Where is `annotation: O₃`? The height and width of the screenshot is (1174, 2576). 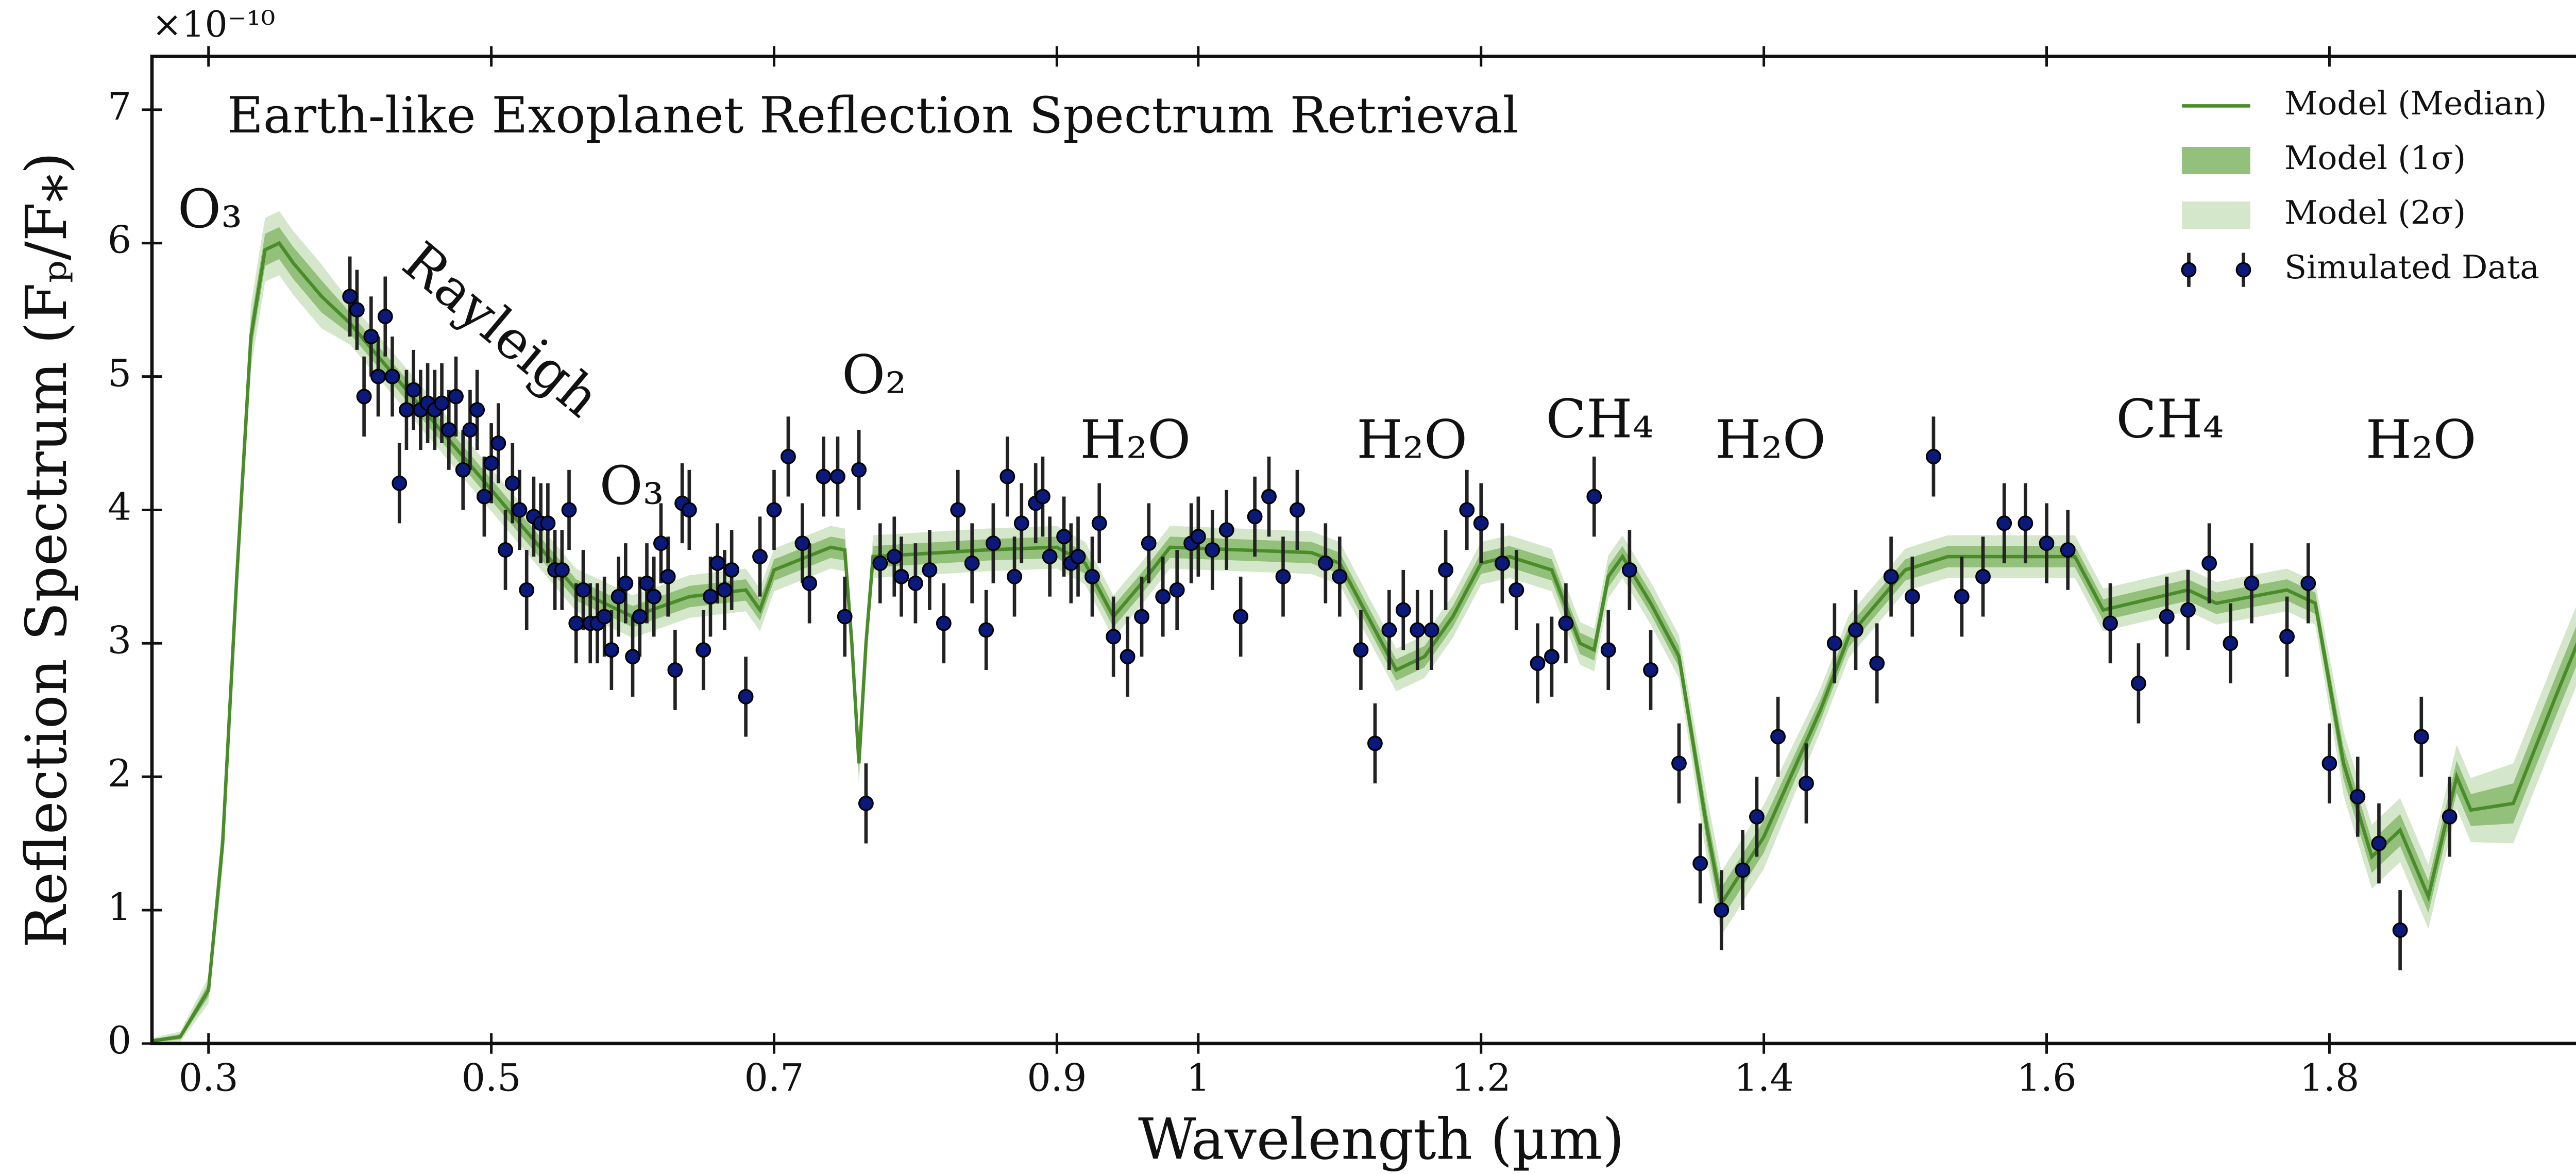
annotation: O₃ is located at coordinates (631, 486).